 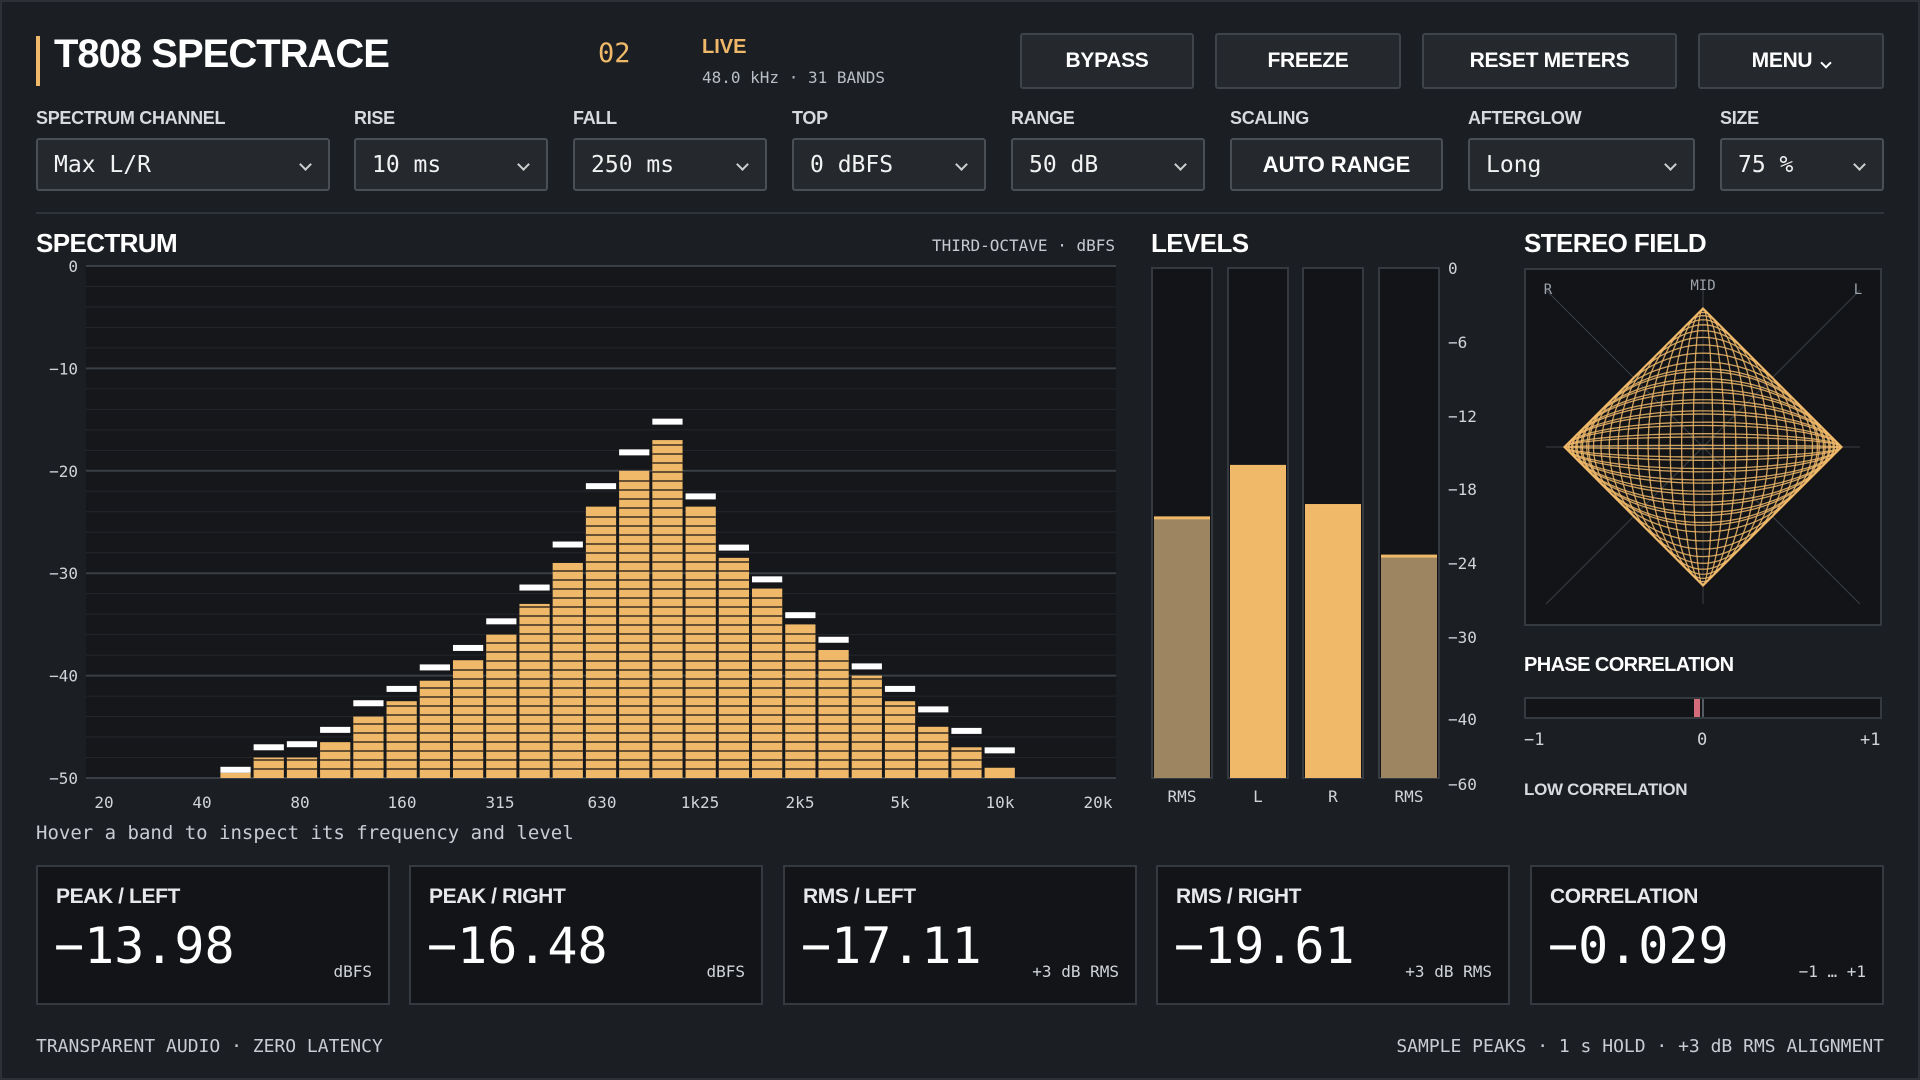 I want to click on y-tick-label: −10, so click(x=63, y=368).